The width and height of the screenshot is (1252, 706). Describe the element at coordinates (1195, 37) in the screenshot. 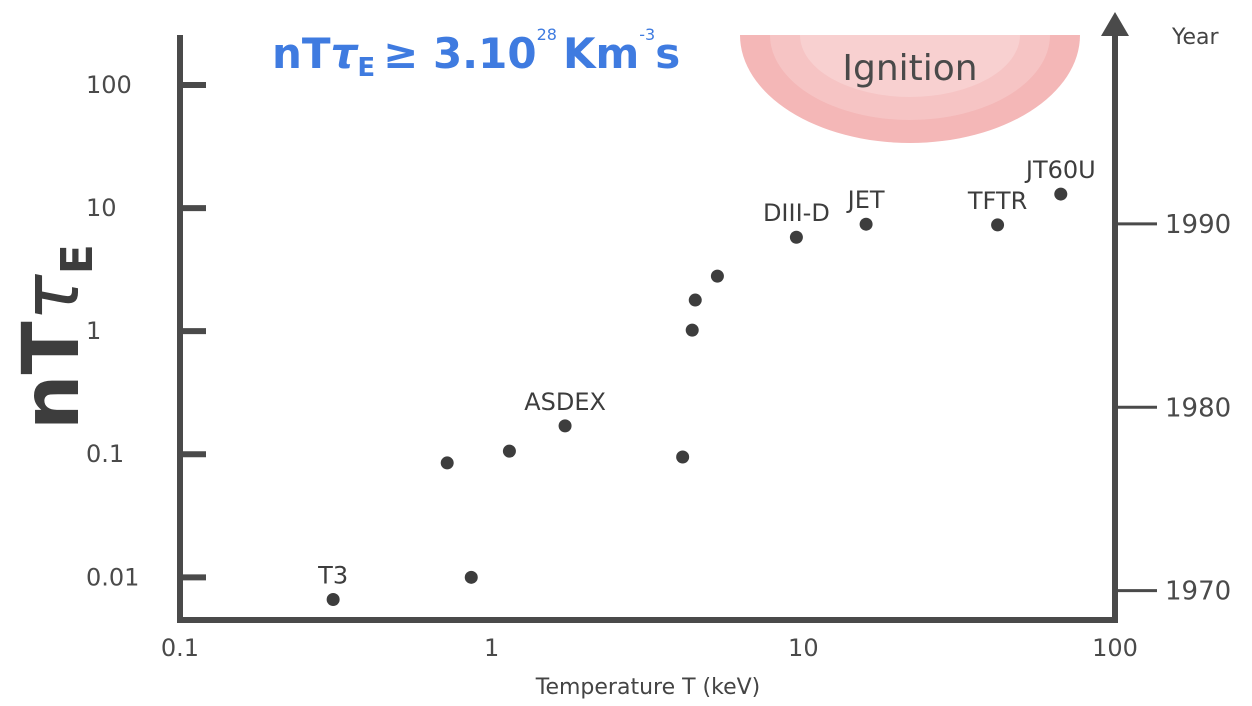

I see `y2-axis-label: Year` at that location.